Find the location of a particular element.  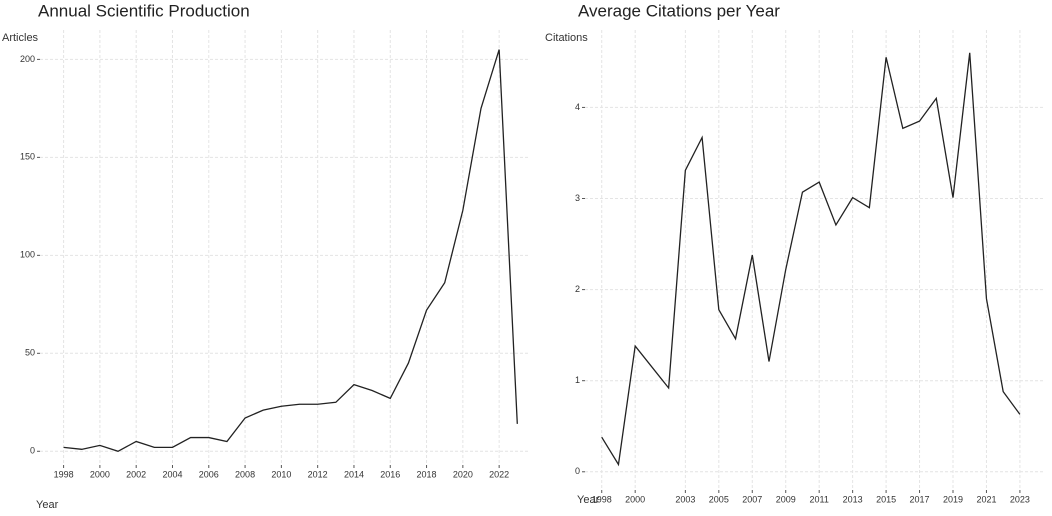

x-tick-label: 2020 is located at coordinates (463, 474).